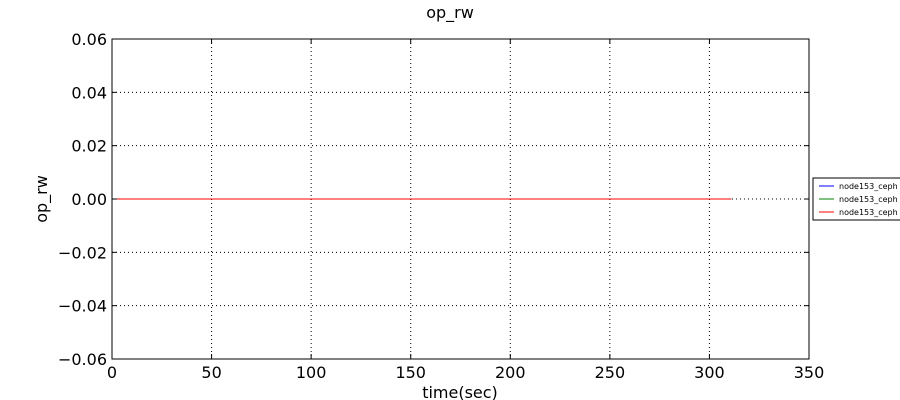  I want to click on chart-title: op_rw, so click(450, 13).